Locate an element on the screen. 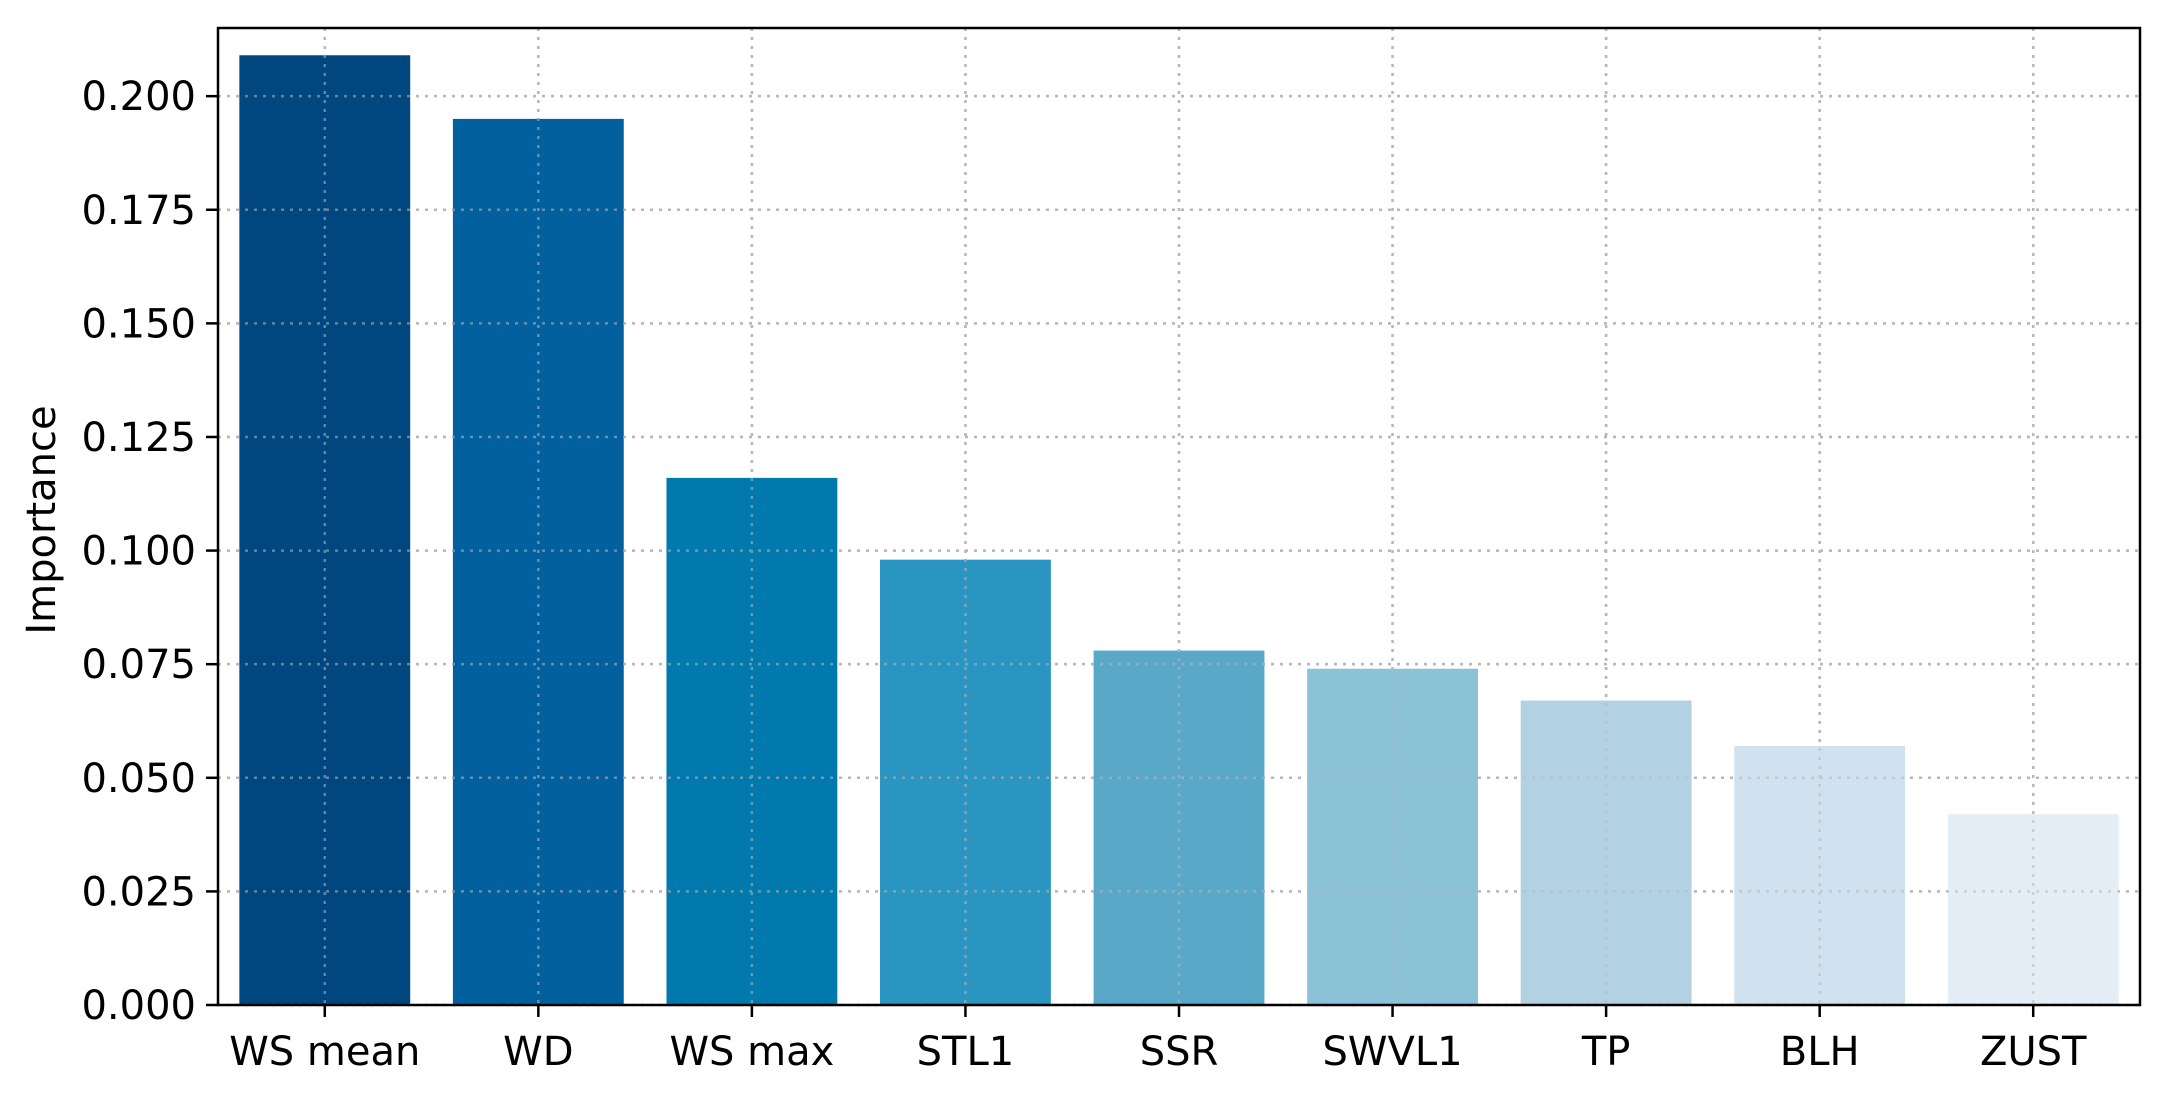  x-tick-label: STL1 is located at coordinates (966, 1052).